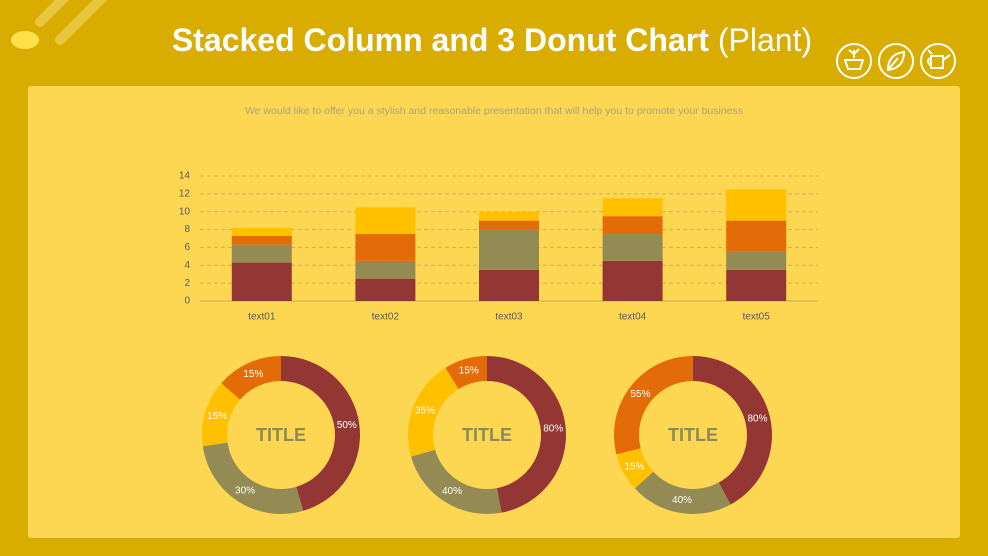 The height and width of the screenshot is (556, 988). What do you see at coordinates (187, 265) in the screenshot?
I see `y-tick-label: 4` at bounding box center [187, 265].